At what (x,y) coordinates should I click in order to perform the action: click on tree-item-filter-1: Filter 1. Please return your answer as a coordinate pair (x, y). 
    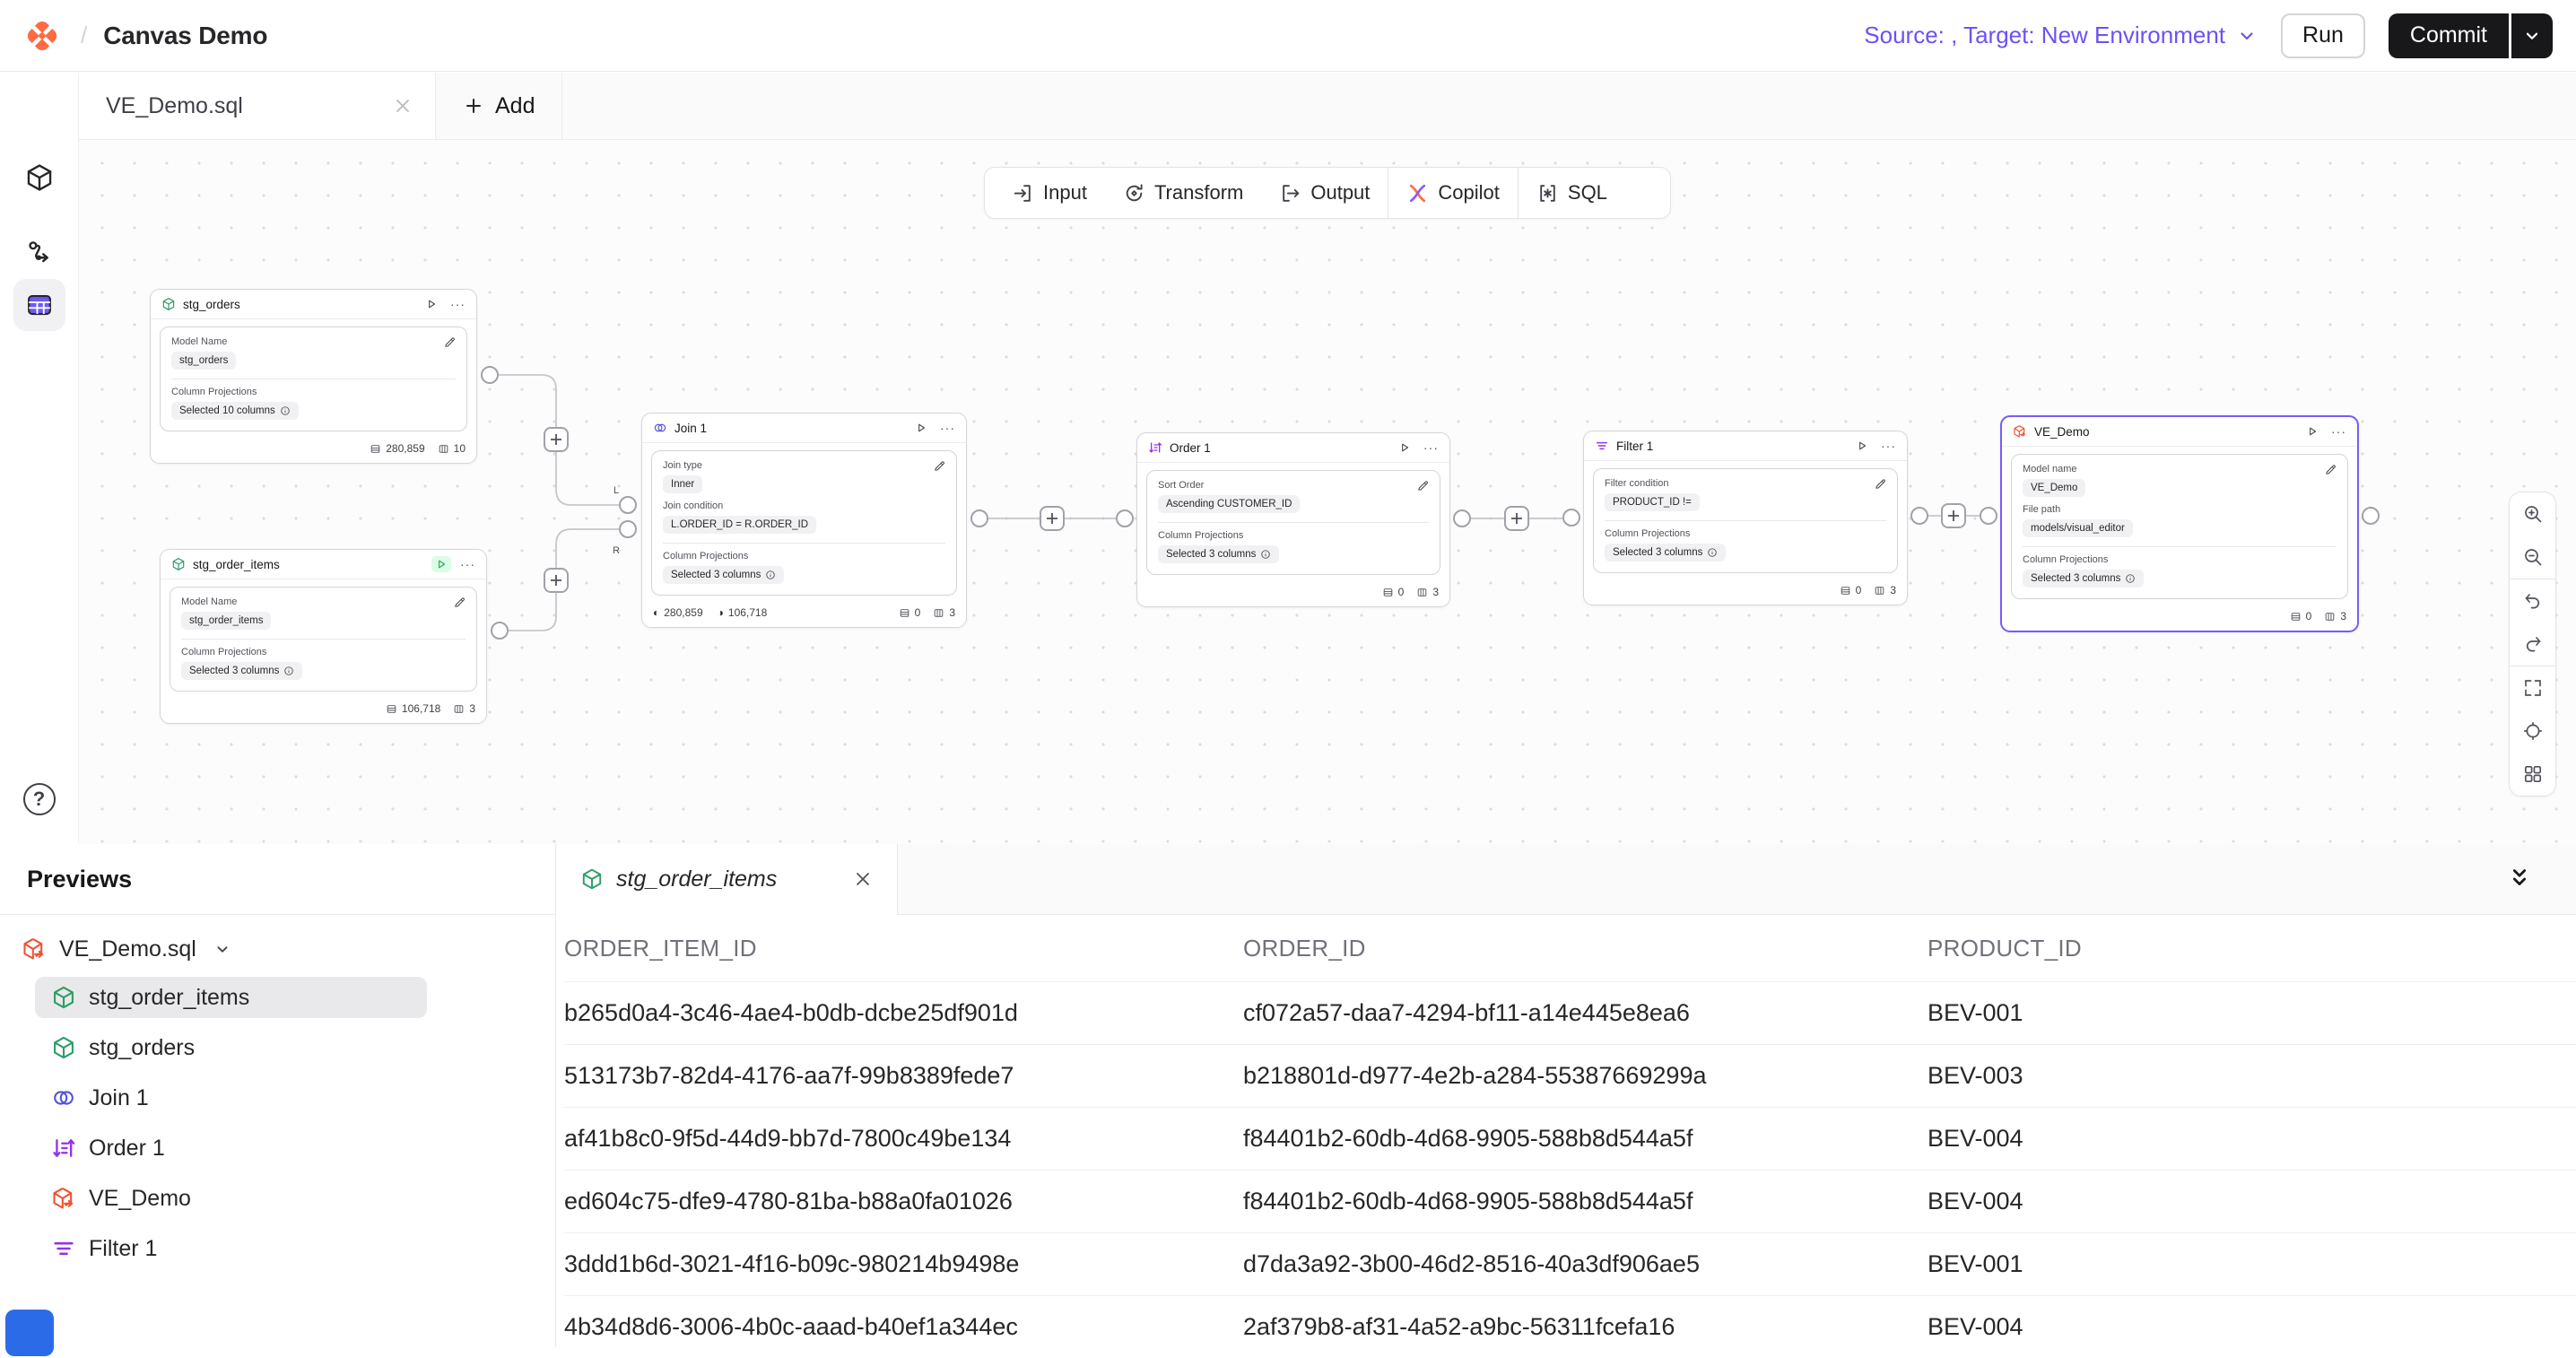
    Looking at the image, I should click on (277, 1248).